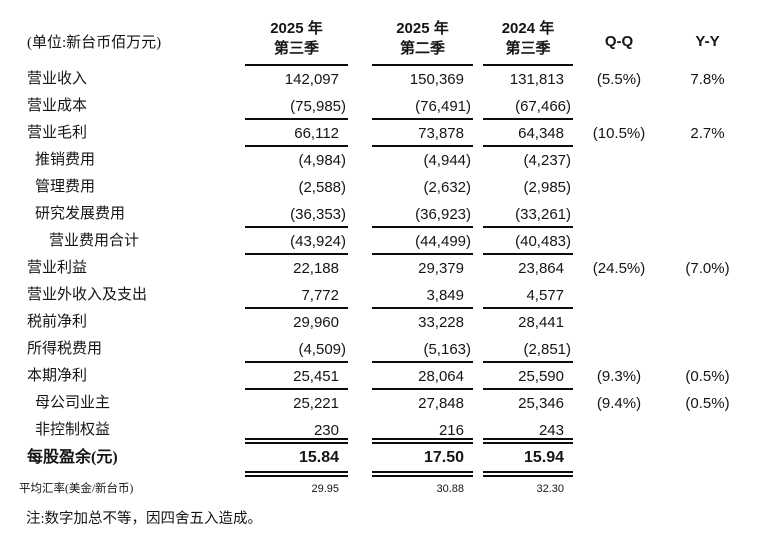 This screenshot has height=536, width=768. I want to click on row-non-operating-income: 营业外收入及支出 7,772 3,849 4,577, so click(392, 295).